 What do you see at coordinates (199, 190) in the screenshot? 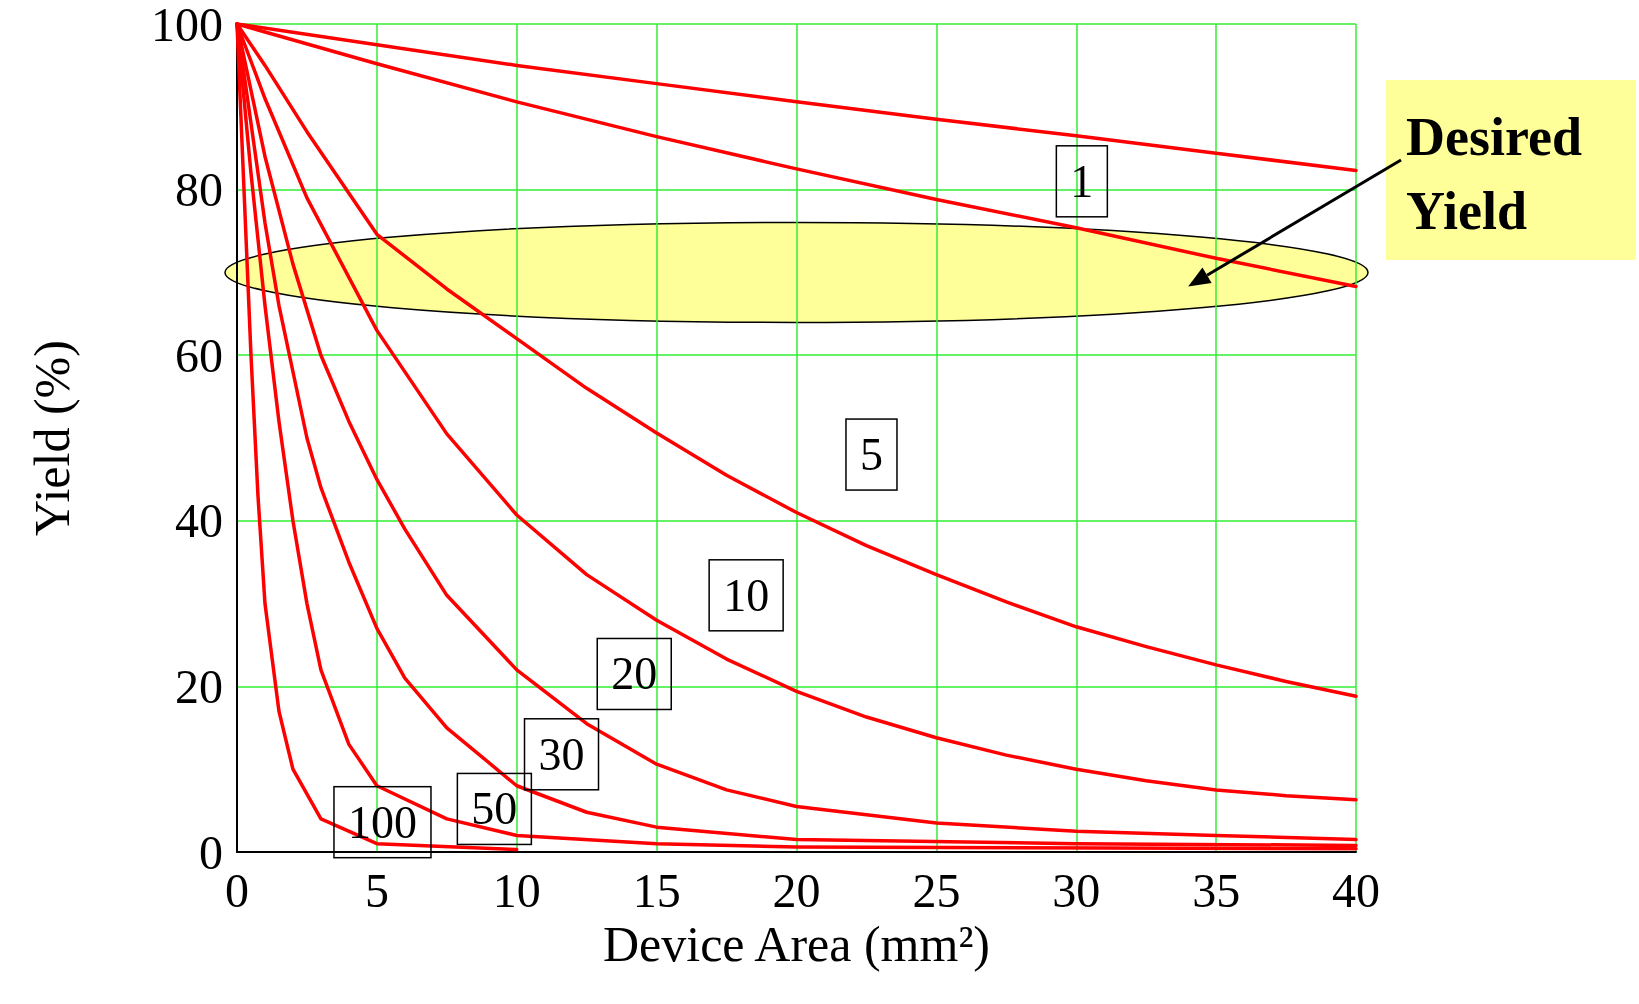
I see `y-tick-label: 80` at bounding box center [199, 190].